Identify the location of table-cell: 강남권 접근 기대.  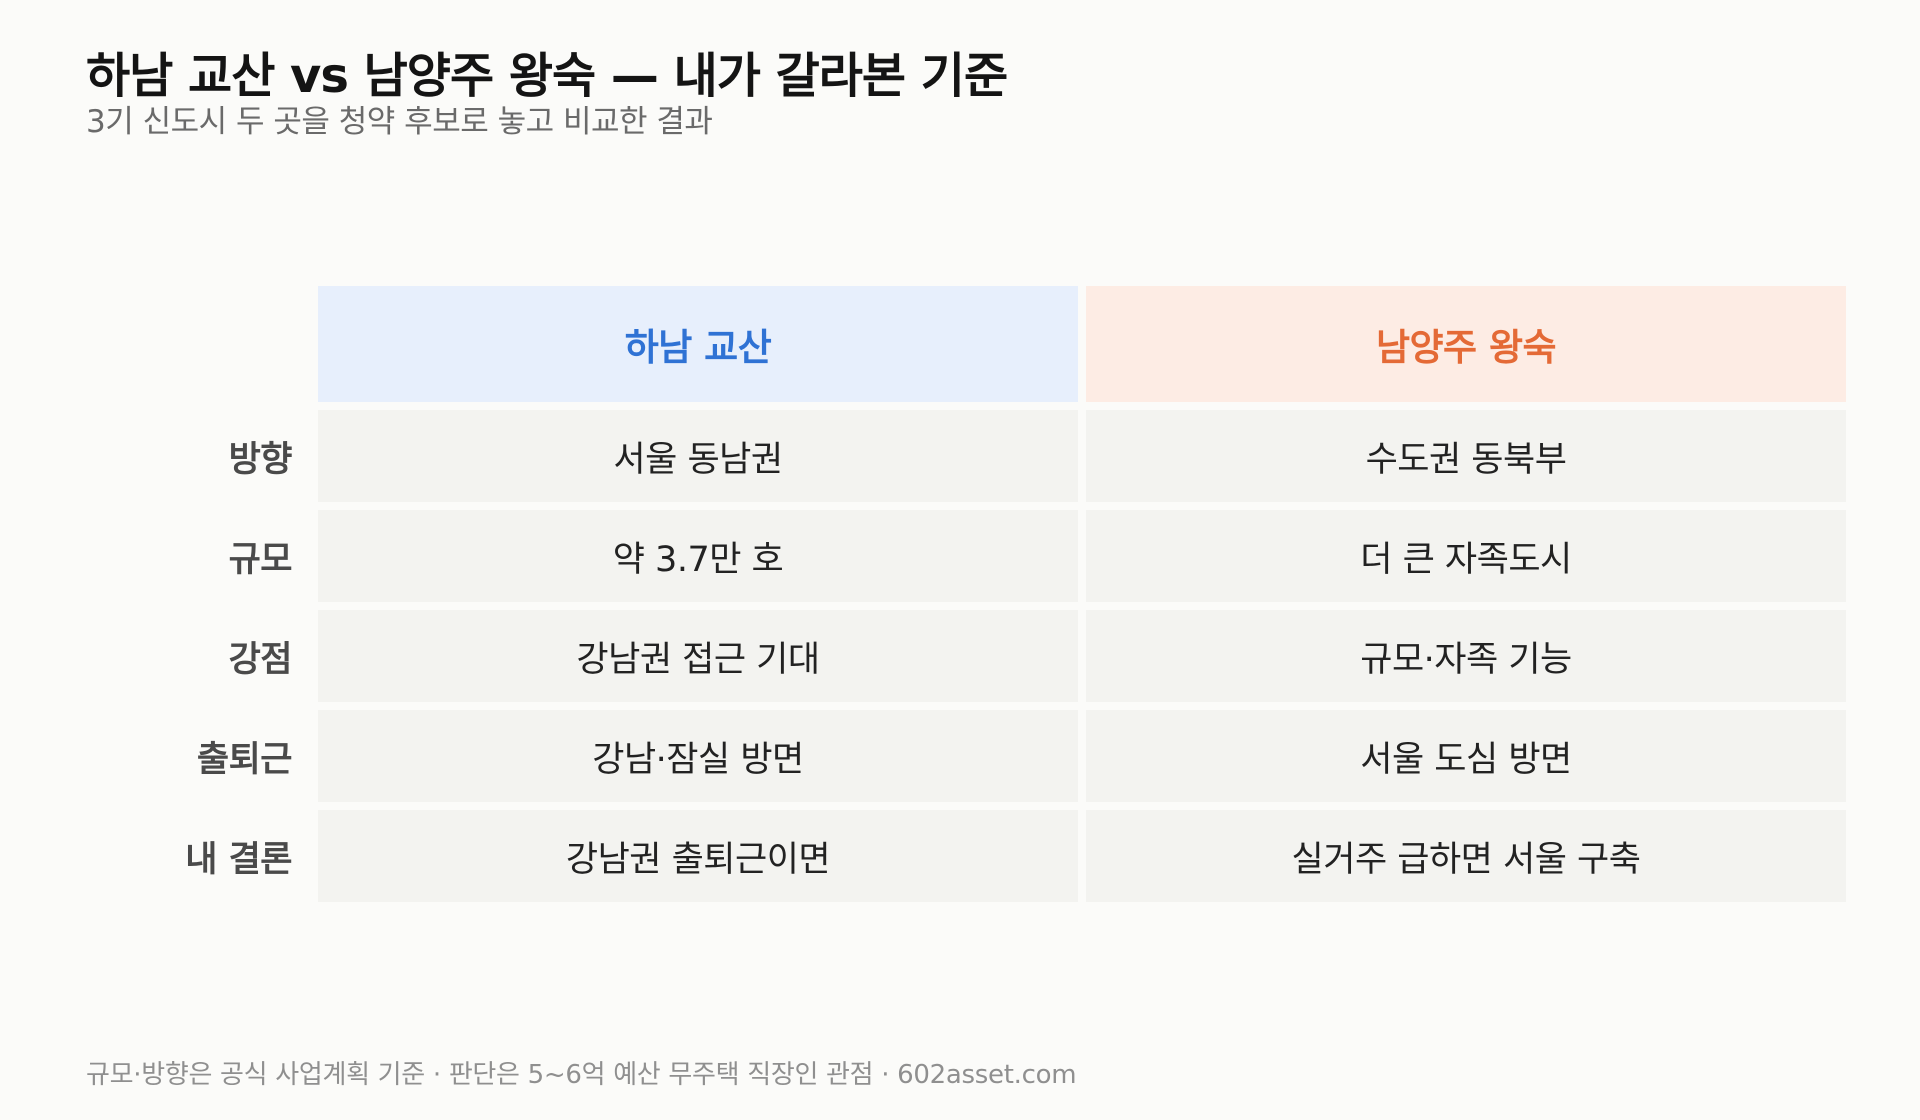
(698, 656).